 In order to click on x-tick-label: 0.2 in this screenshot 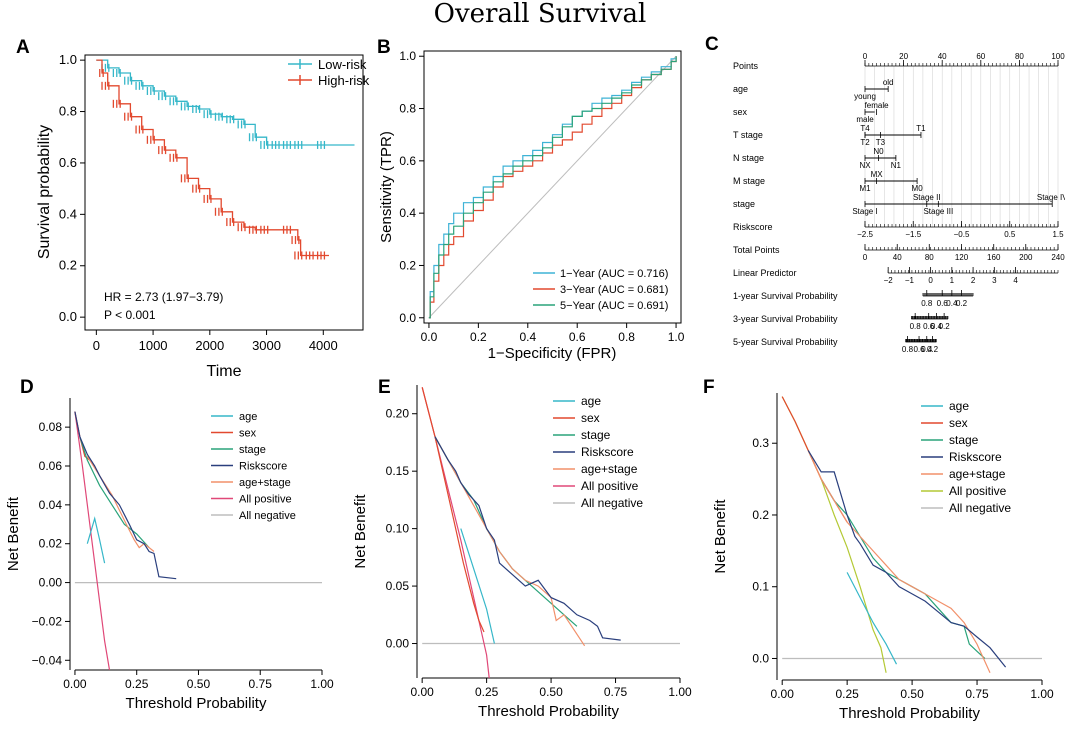, I will do `click(478, 337)`.